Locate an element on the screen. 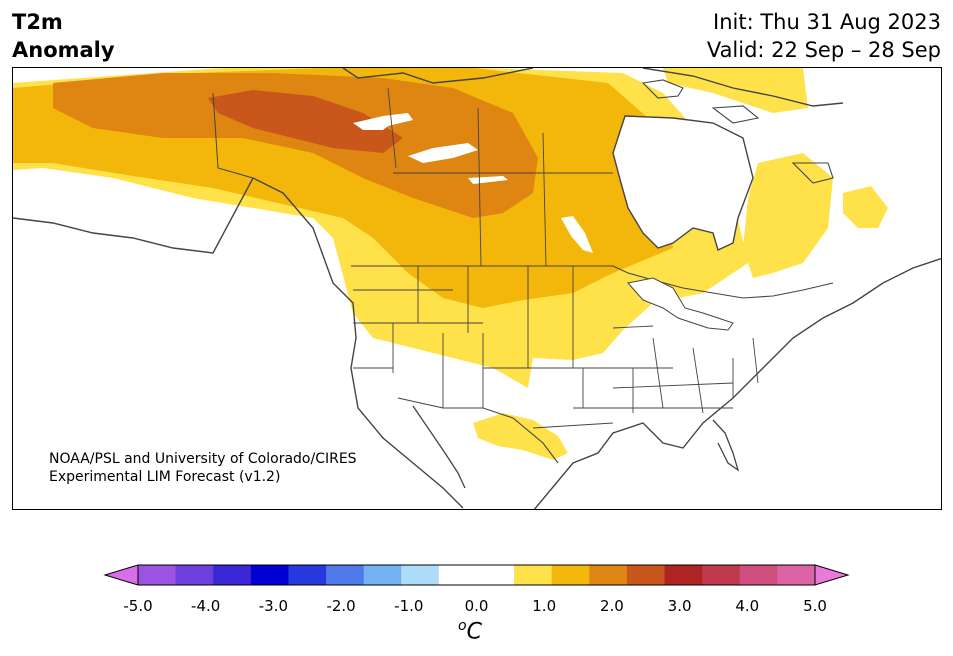  colorbar-swatches is located at coordinates (477, 575).